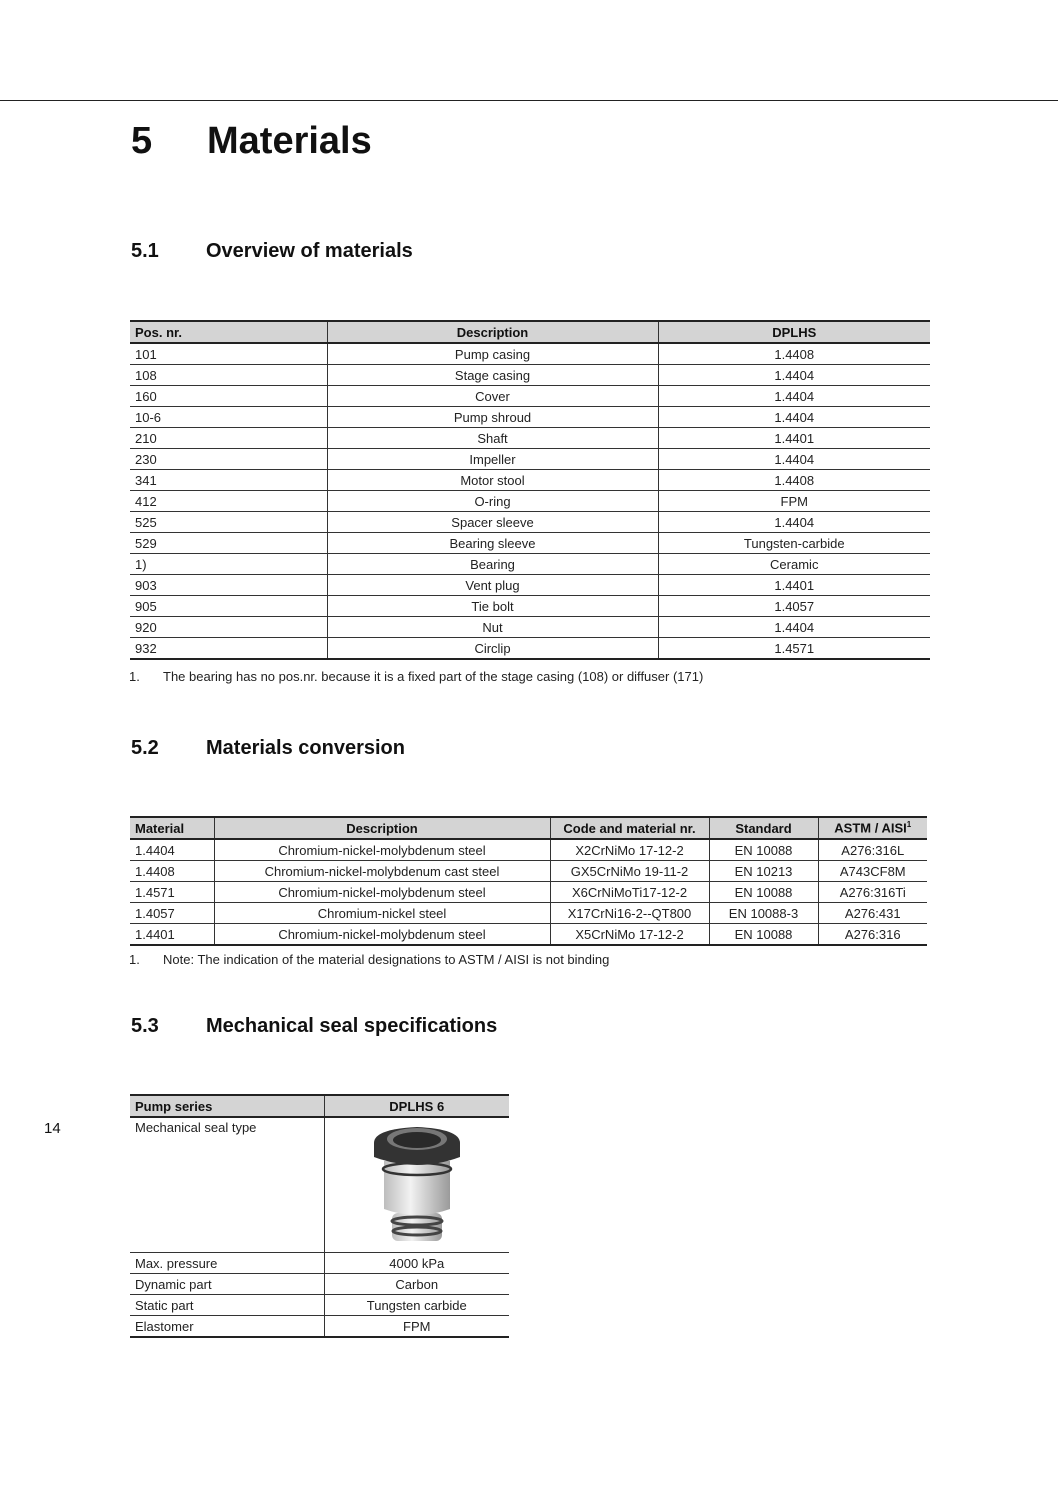 Image resolution: width=1058 pixels, height=1497 pixels. I want to click on table-cell: Pump casing, so click(492, 354).